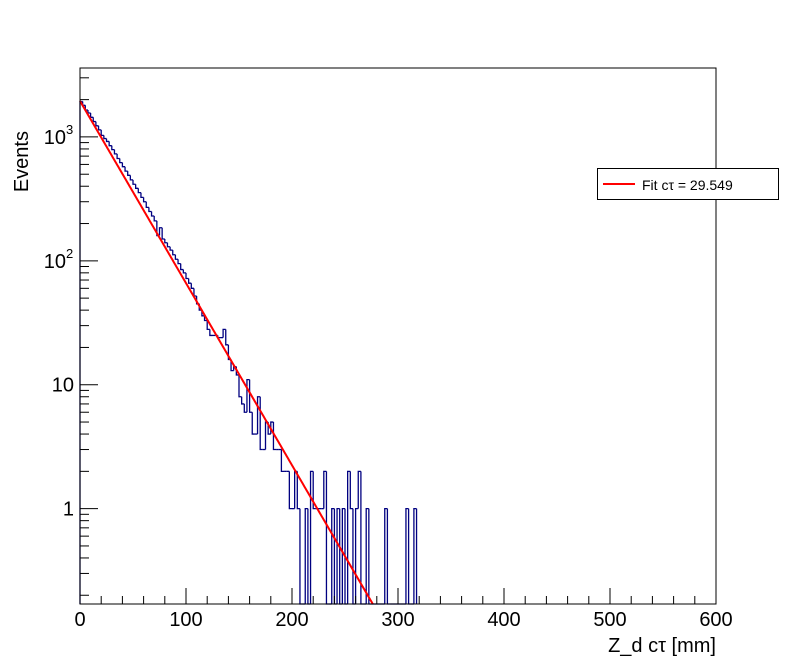 This screenshot has height=672, width=796. I want to click on y-tick-label-exponent: 2, so click(69, 253).